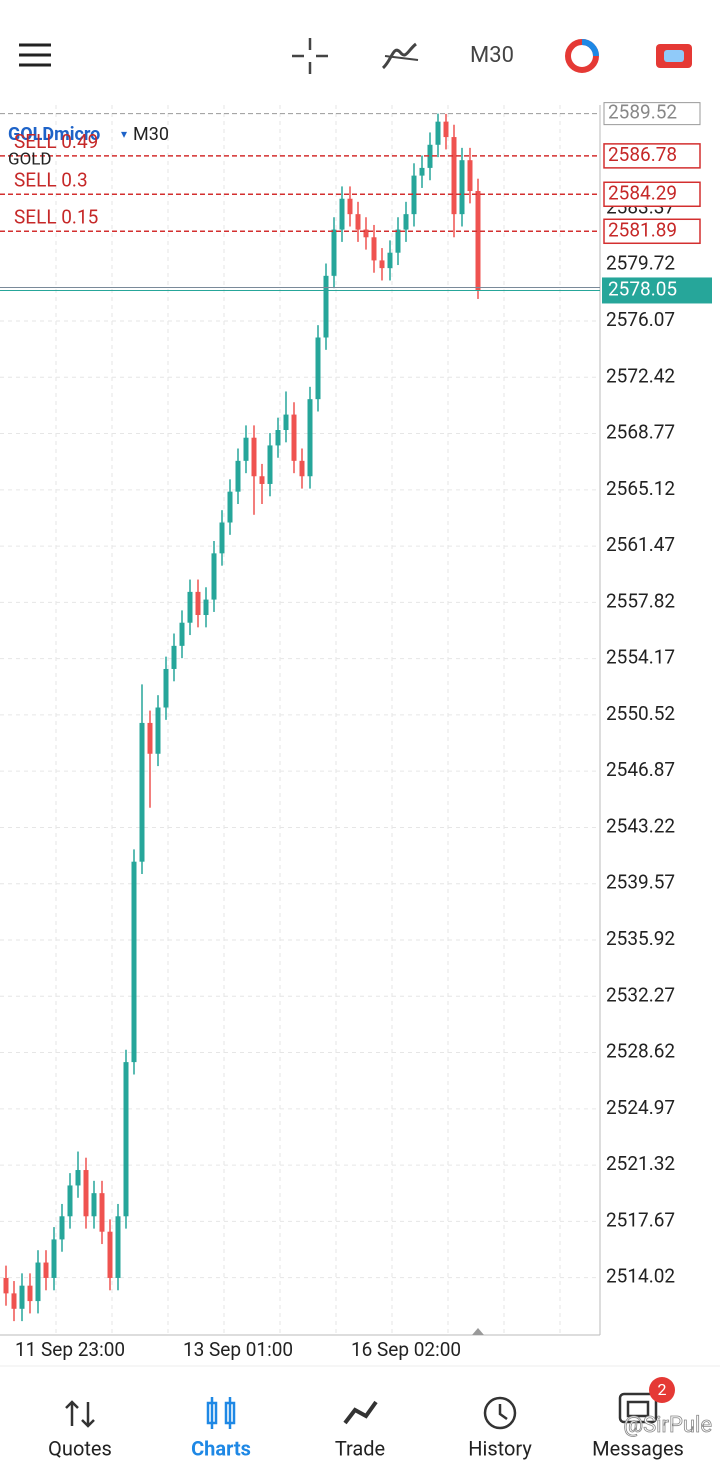 This screenshot has width=720, height=1472. Describe the element at coordinates (640, 1107) in the screenshot. I see `y-tick-label: 2524.97` at that location.